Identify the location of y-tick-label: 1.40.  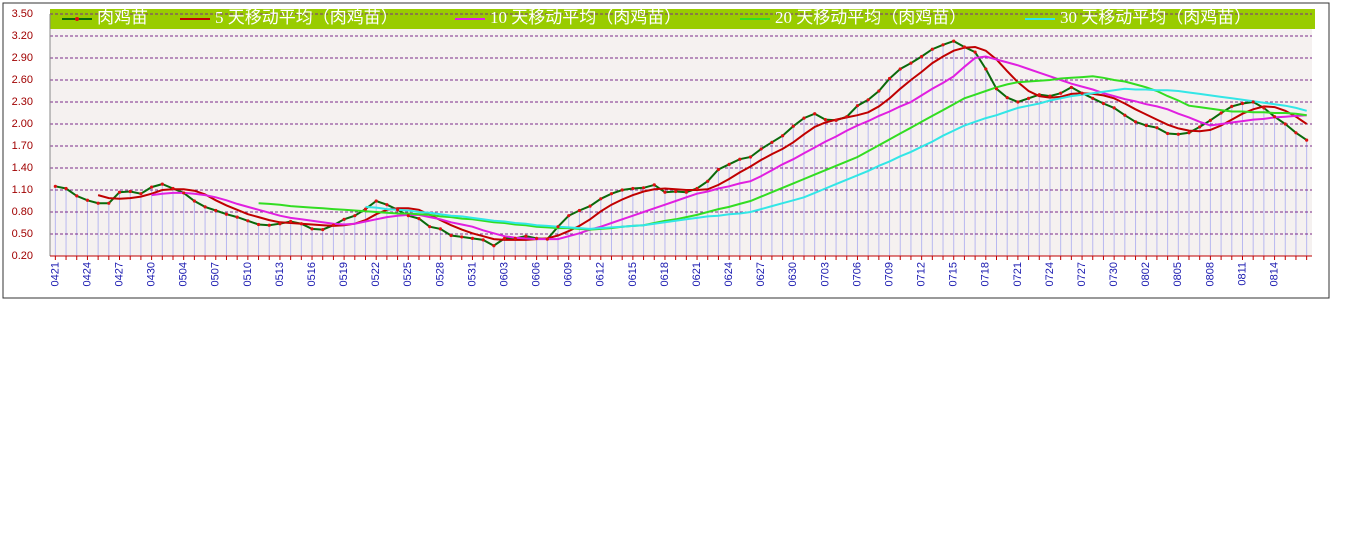
(22, 168).